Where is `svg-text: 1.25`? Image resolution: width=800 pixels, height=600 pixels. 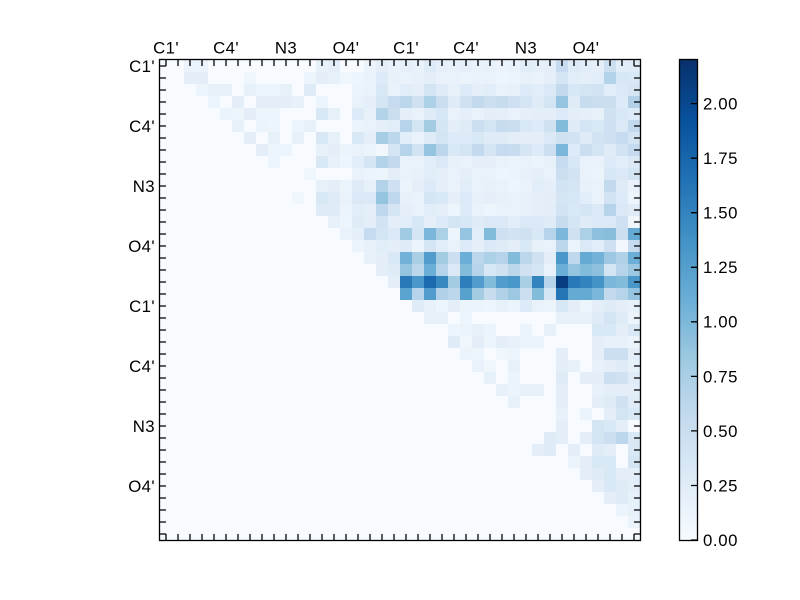 svg-text: 1.25 is located at coordinates (720, 267).